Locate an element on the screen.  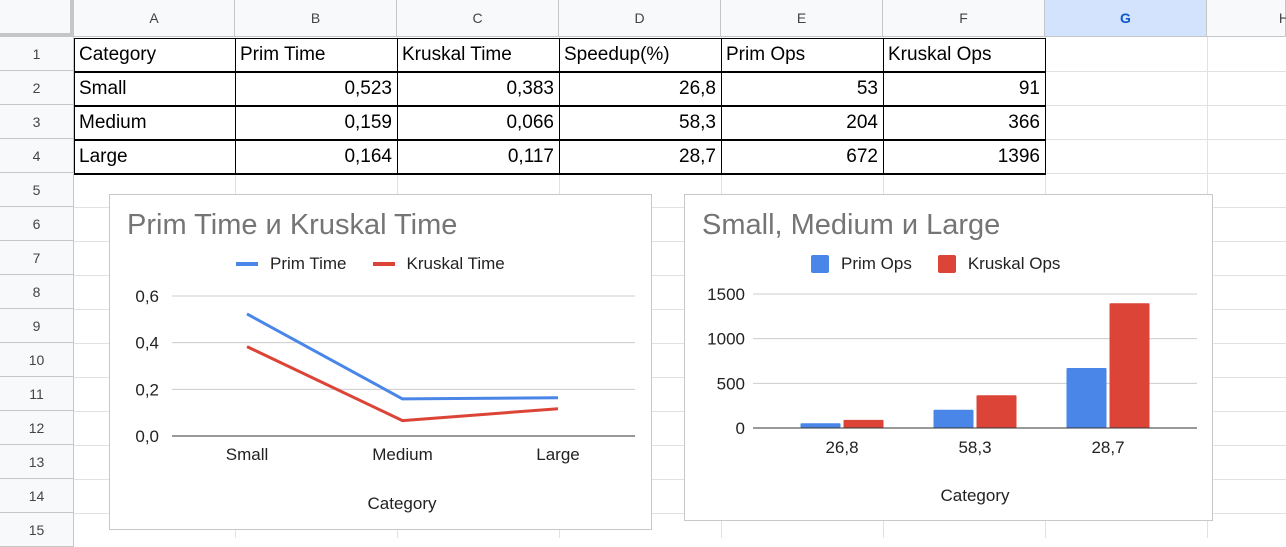
cell-e4: 672 is located at coordinates (862, 156).